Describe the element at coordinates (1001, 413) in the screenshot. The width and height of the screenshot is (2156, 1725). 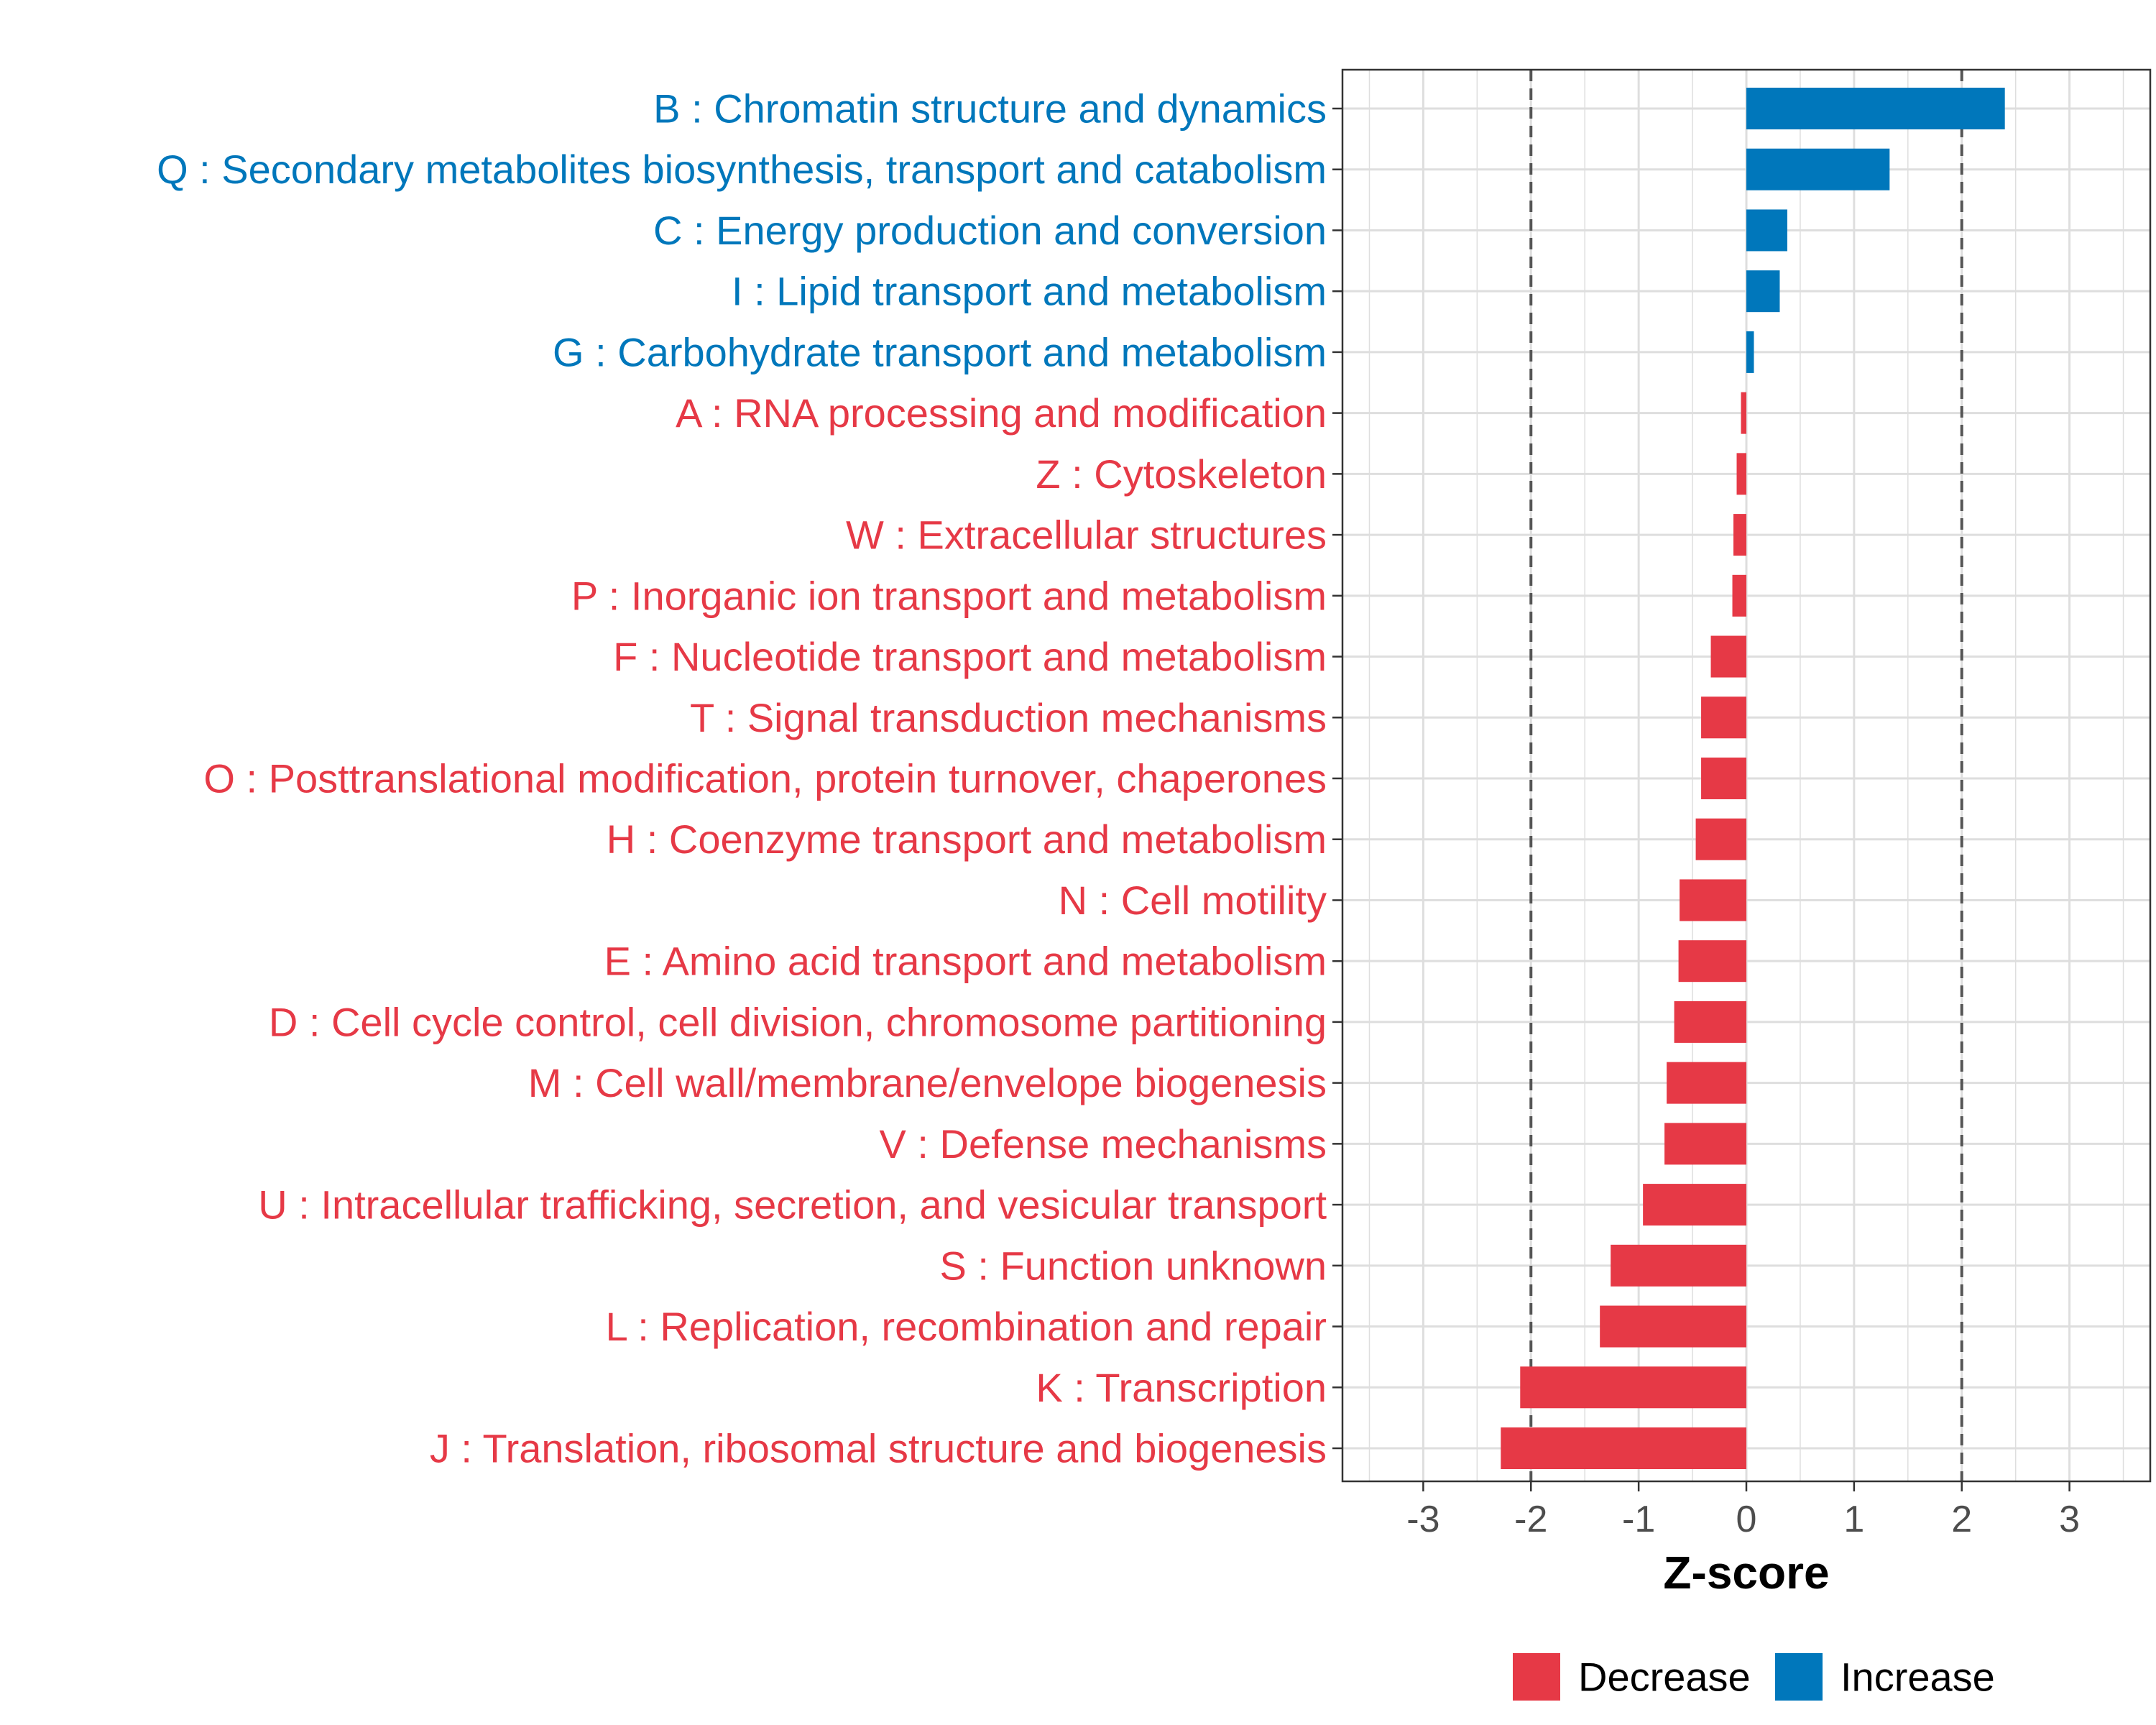
I see `category-label: A : RNA processing and modification` at that location.